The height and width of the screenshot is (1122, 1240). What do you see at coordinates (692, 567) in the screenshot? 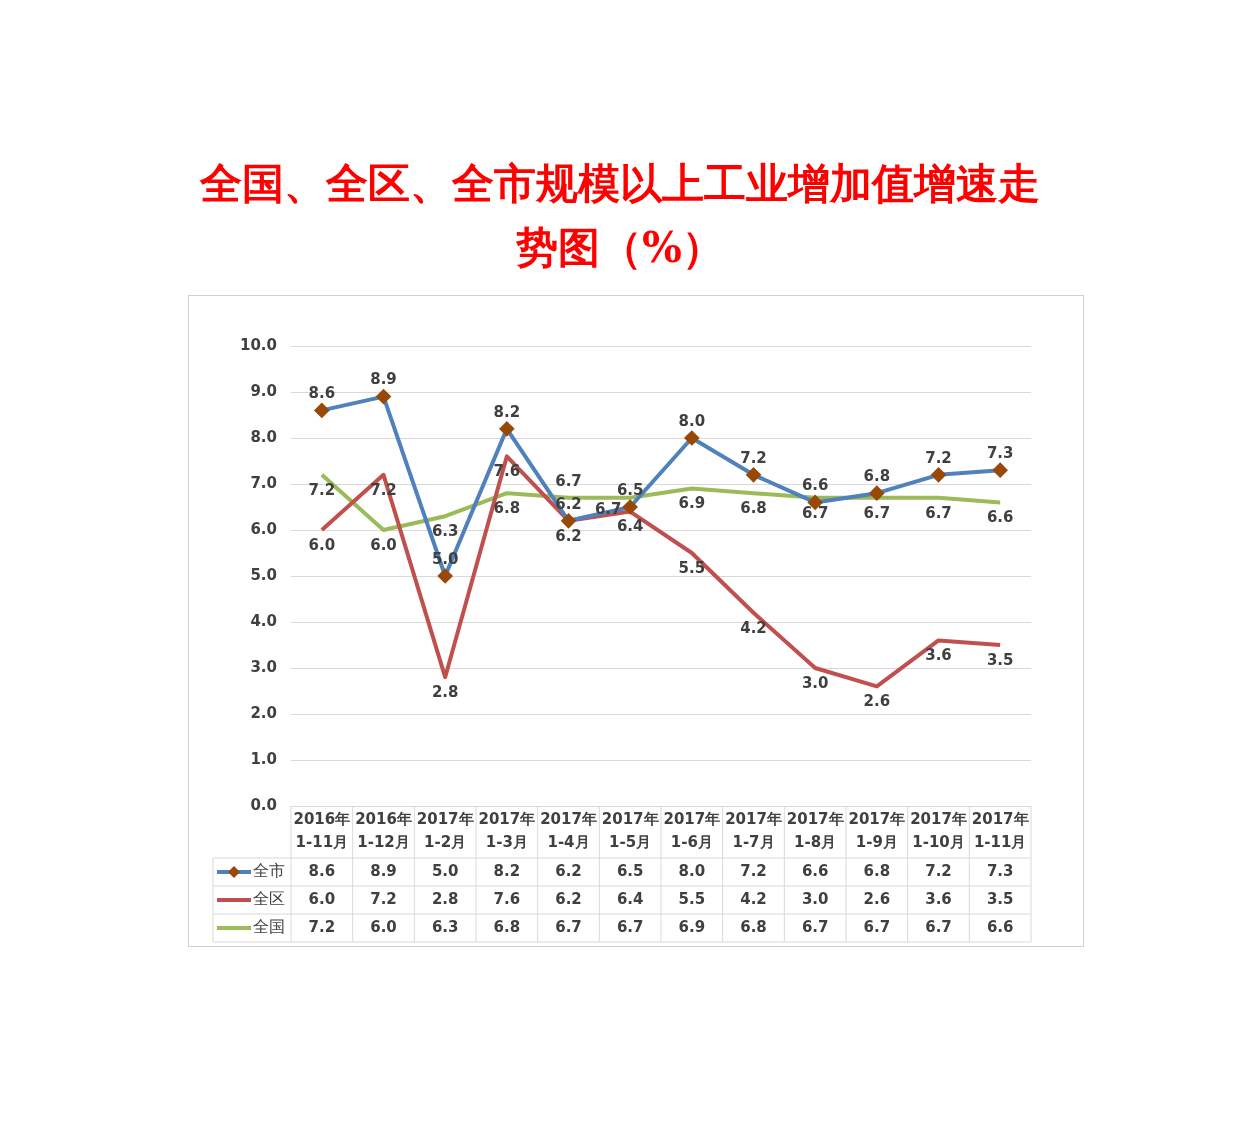
I see `annotation: 5.5` at bounding box center [692, 567].